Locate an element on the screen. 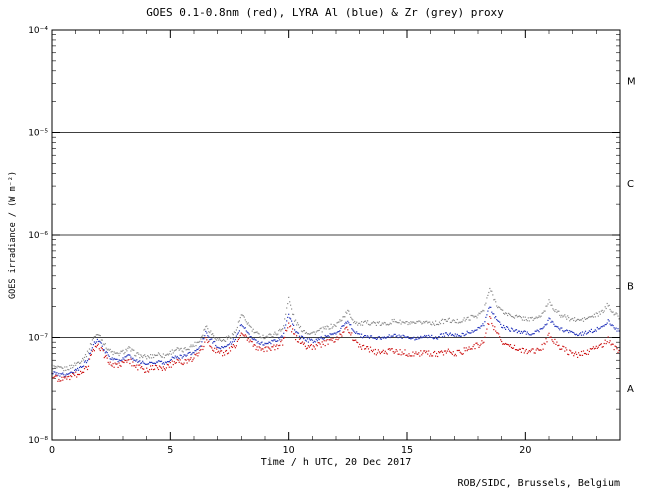 The width and height of the screenshot is (650, 500). flare-class-label: C is located at coordinates (630, 184).